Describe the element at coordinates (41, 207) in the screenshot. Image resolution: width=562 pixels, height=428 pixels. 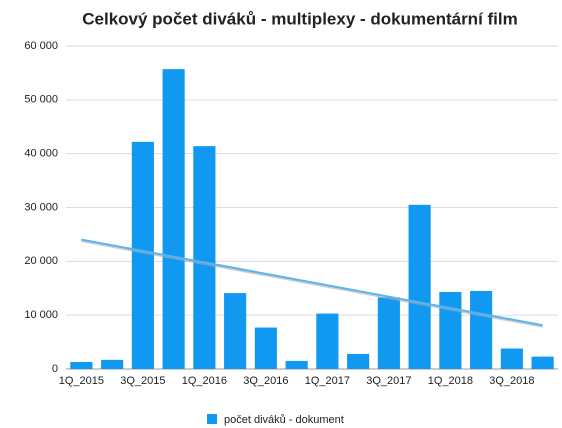
I see `y-tick-label: 30 000` at that location.